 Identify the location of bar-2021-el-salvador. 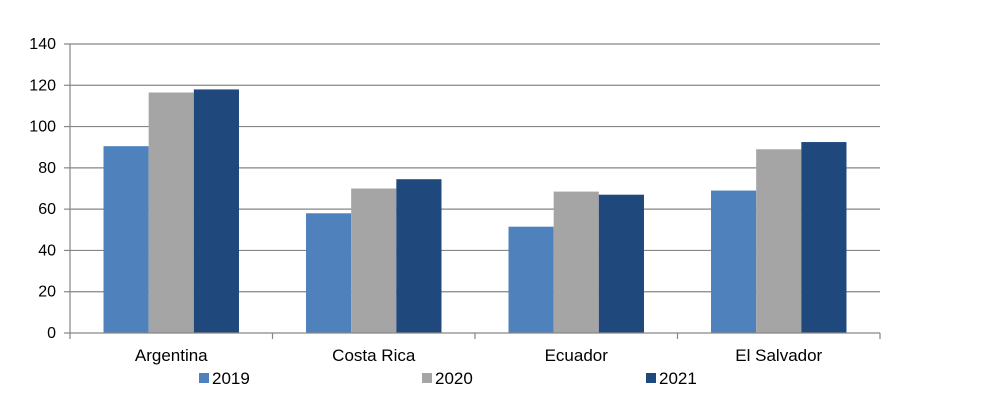
(824, 237).